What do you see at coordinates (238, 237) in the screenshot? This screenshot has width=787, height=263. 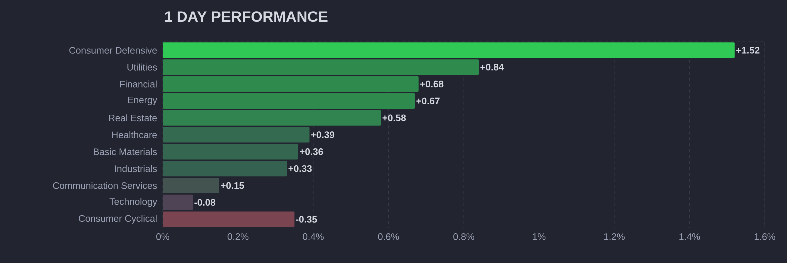 I see `x-tick-label: 0.2%` at bounding box center [238, 237].